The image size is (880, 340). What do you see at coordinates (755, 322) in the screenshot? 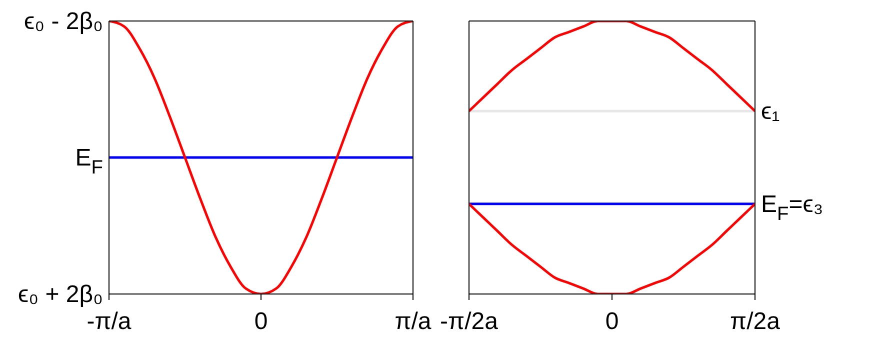
I see `x-tick-label: π/2a` at bounding box center [755, 322].